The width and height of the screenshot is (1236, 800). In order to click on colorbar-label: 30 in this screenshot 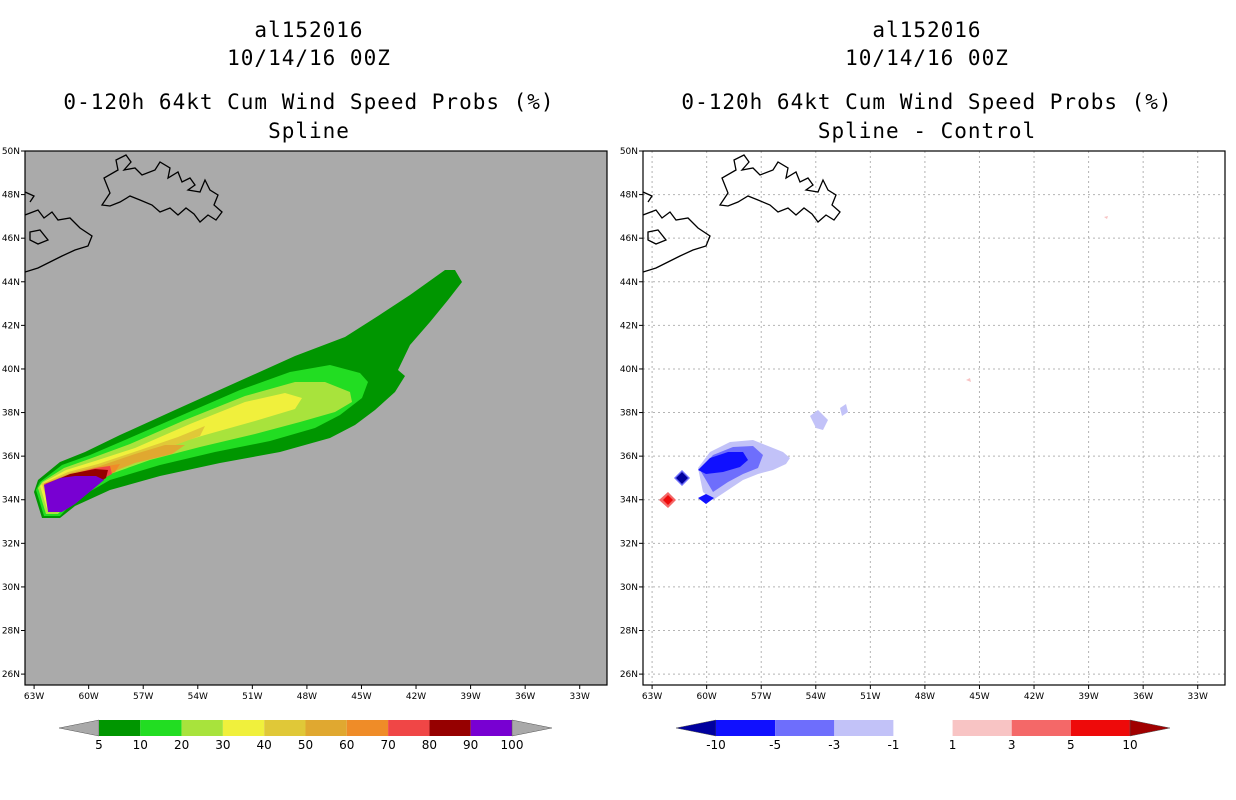, I will do `click(222, 745)`.